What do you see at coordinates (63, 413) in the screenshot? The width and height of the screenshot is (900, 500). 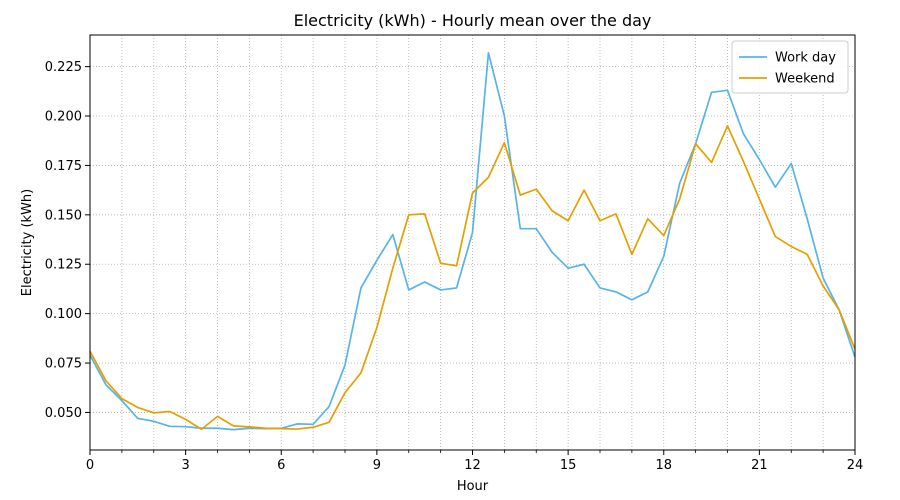 I see `y-tick-label: 0.050` at bounding box center [63, 413].